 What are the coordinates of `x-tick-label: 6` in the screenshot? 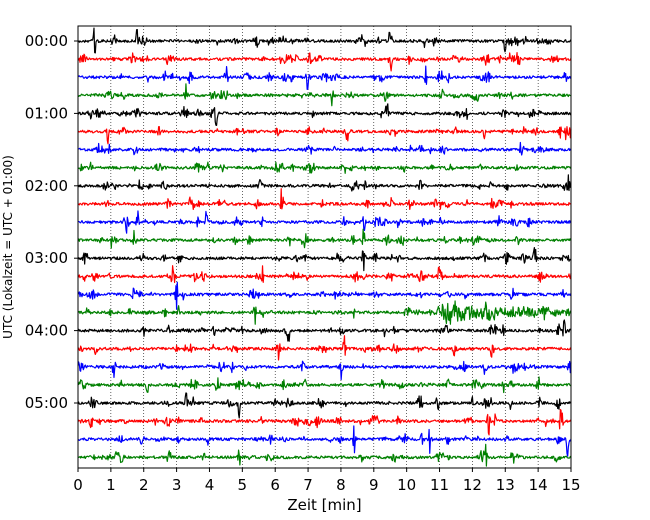 It's located at (275, 485).